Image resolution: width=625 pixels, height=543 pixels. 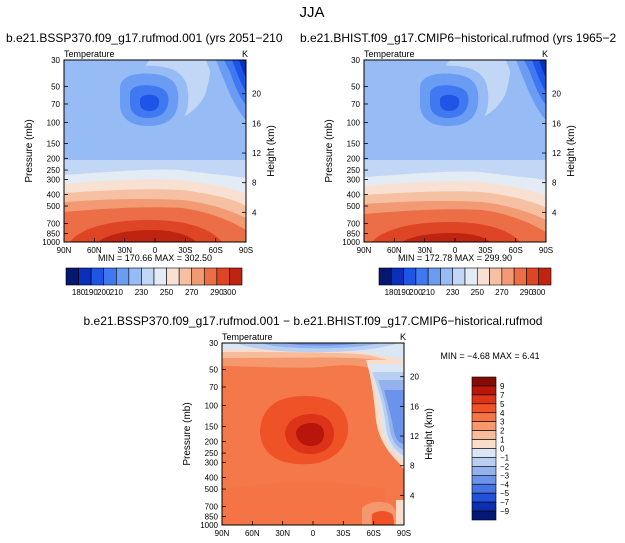 What do you see at coordinates (94, 250) in the screenshot?
I see `x-tick-label: 60N` at bounding box center [94, 250].